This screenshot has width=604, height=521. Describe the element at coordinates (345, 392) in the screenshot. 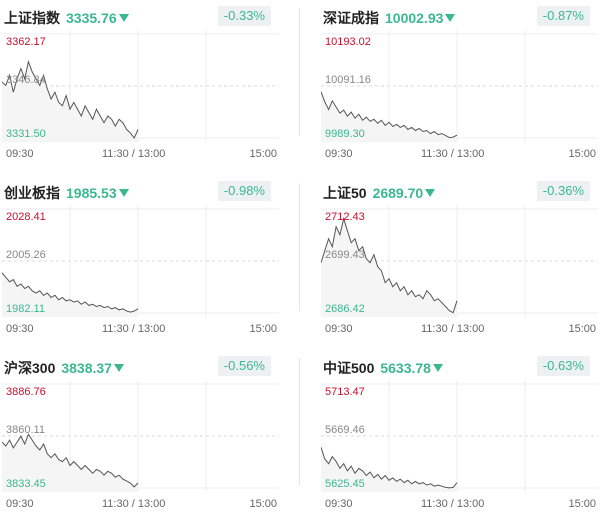

I see `high-label: 5713.47` at that location.